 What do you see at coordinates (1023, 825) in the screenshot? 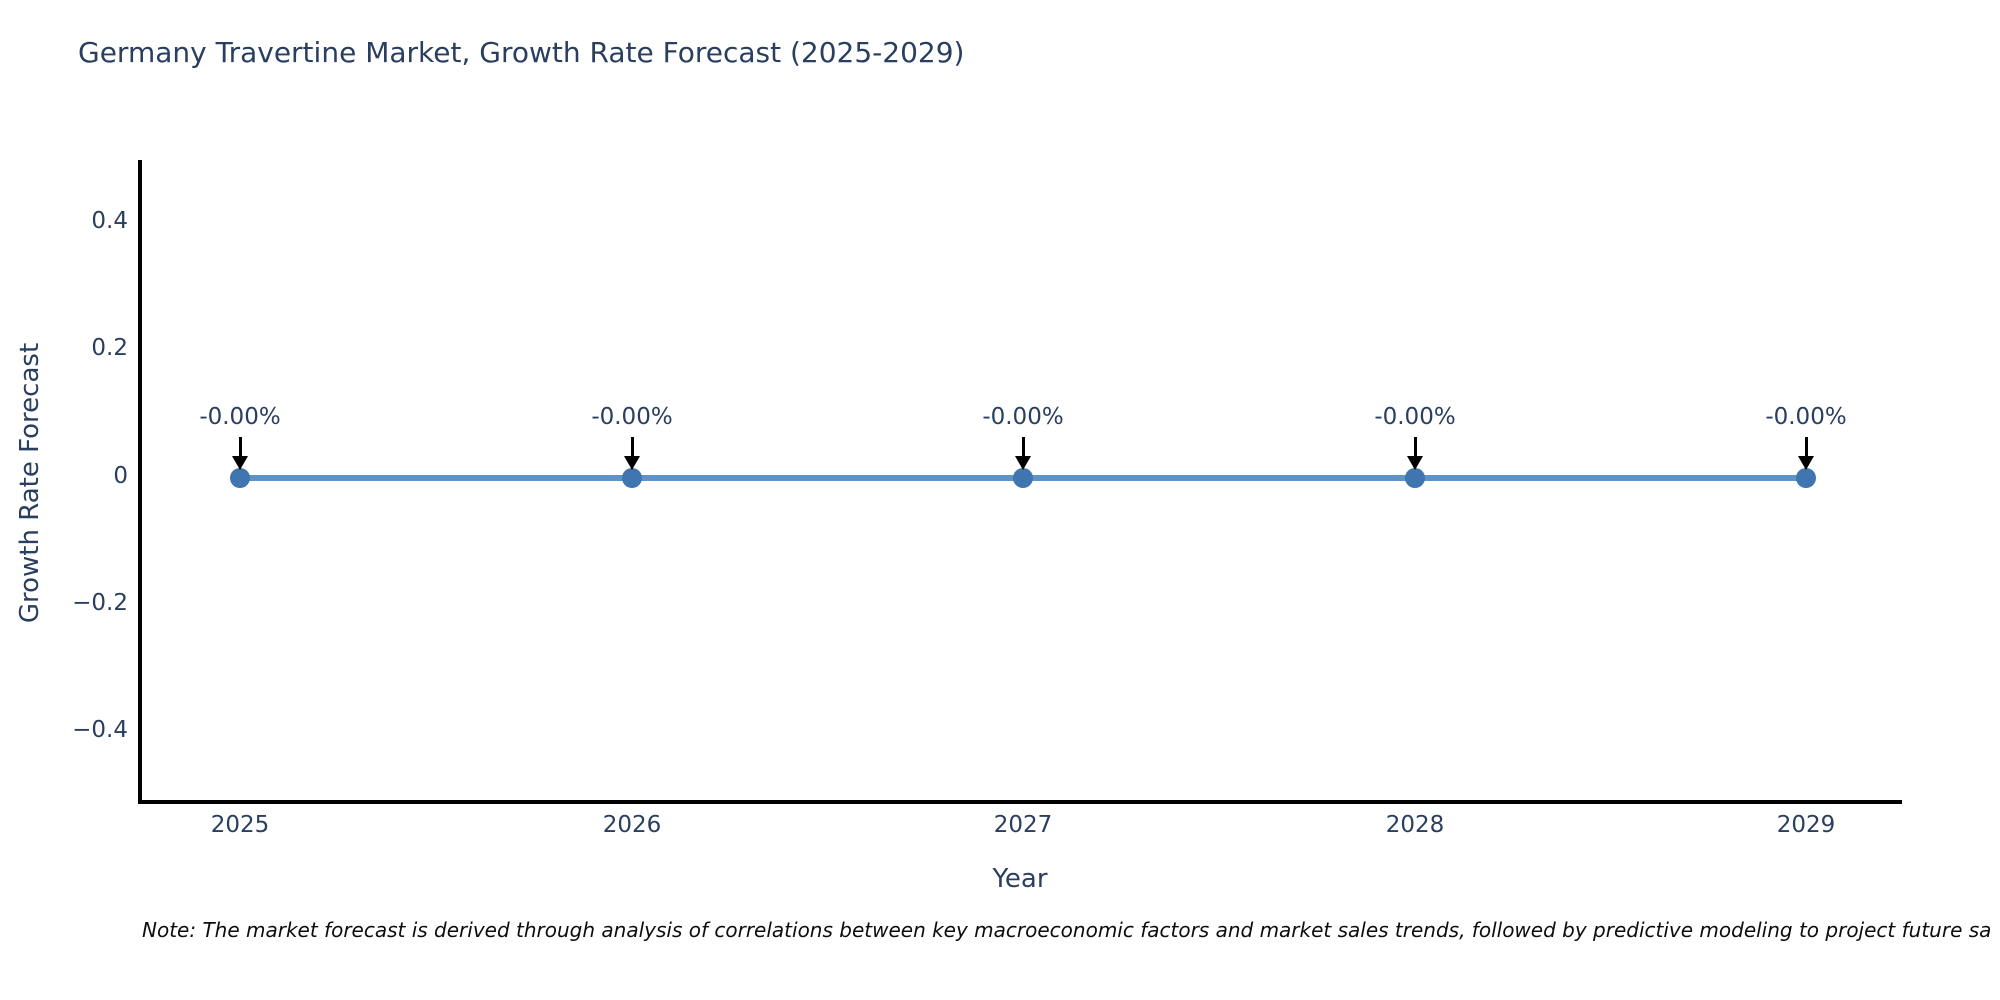
I see `x-tick-label: 2027` at bounding box center [1023, 825].